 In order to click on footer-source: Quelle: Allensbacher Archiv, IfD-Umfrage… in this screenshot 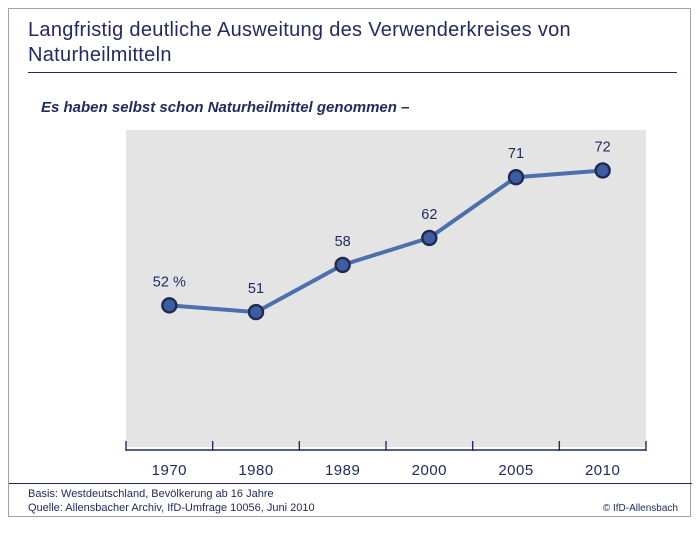, I will do `click(171, 508)`.